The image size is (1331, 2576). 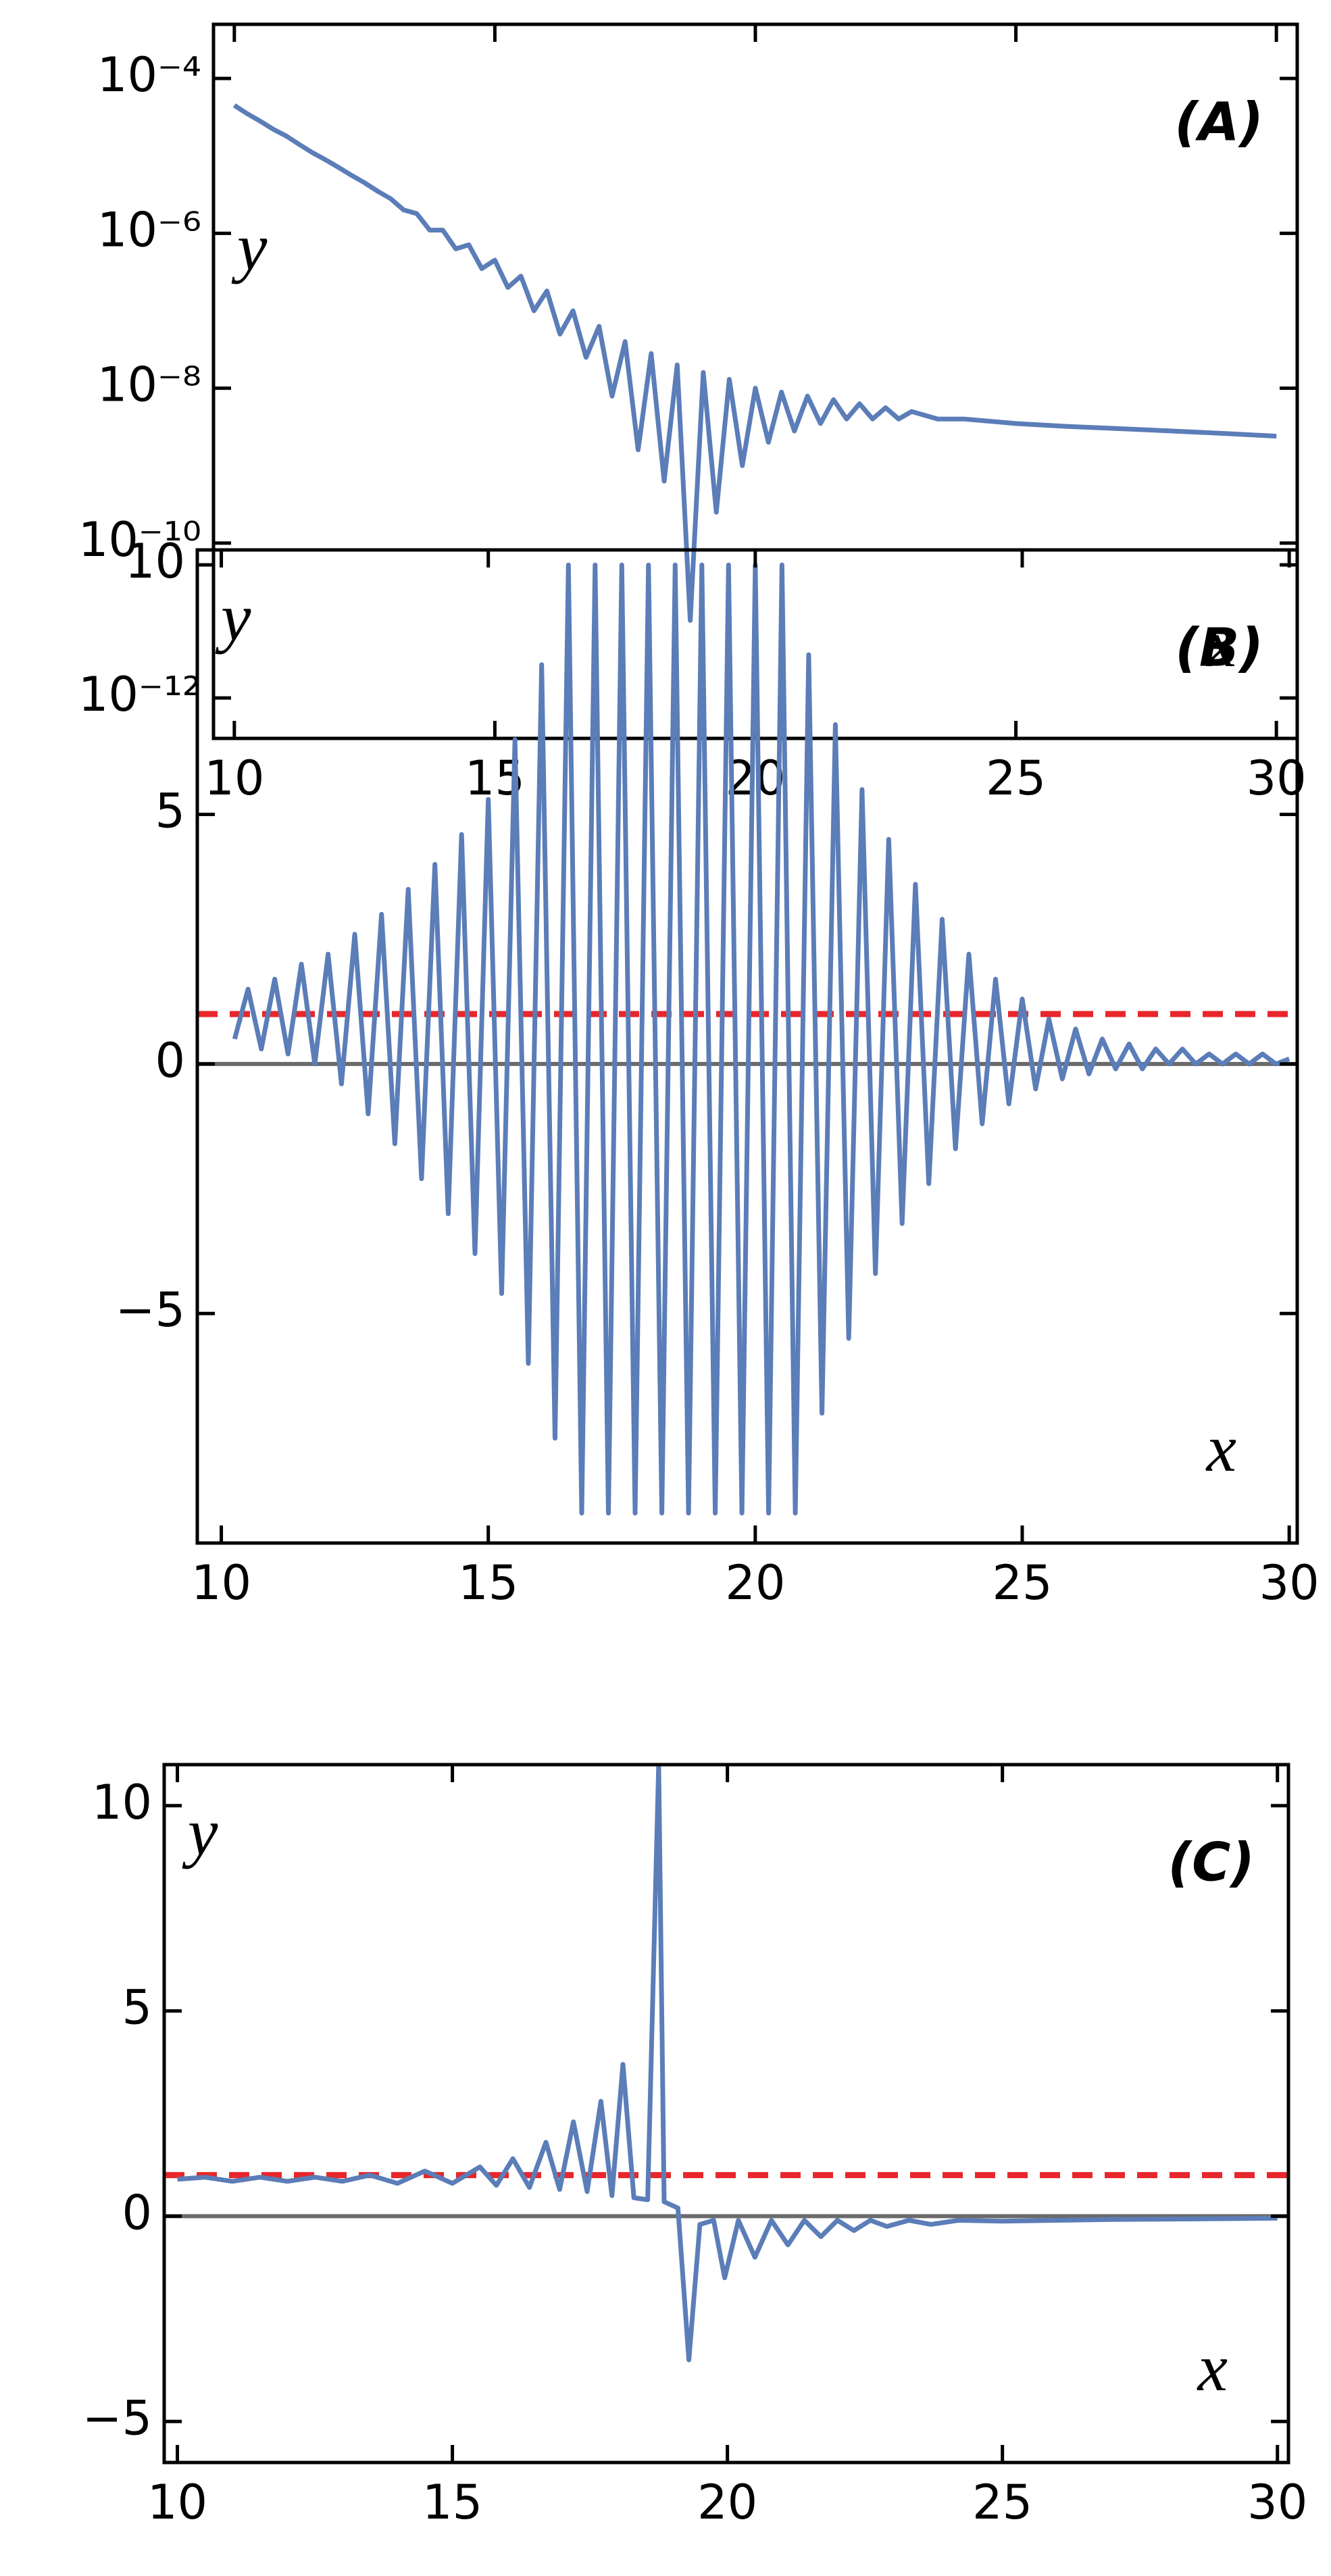 What do you see at coordinates (139, 694) in the screenshot?
I see `y-tick-label: 10⁻¹²` at bounding box center [139, 694].